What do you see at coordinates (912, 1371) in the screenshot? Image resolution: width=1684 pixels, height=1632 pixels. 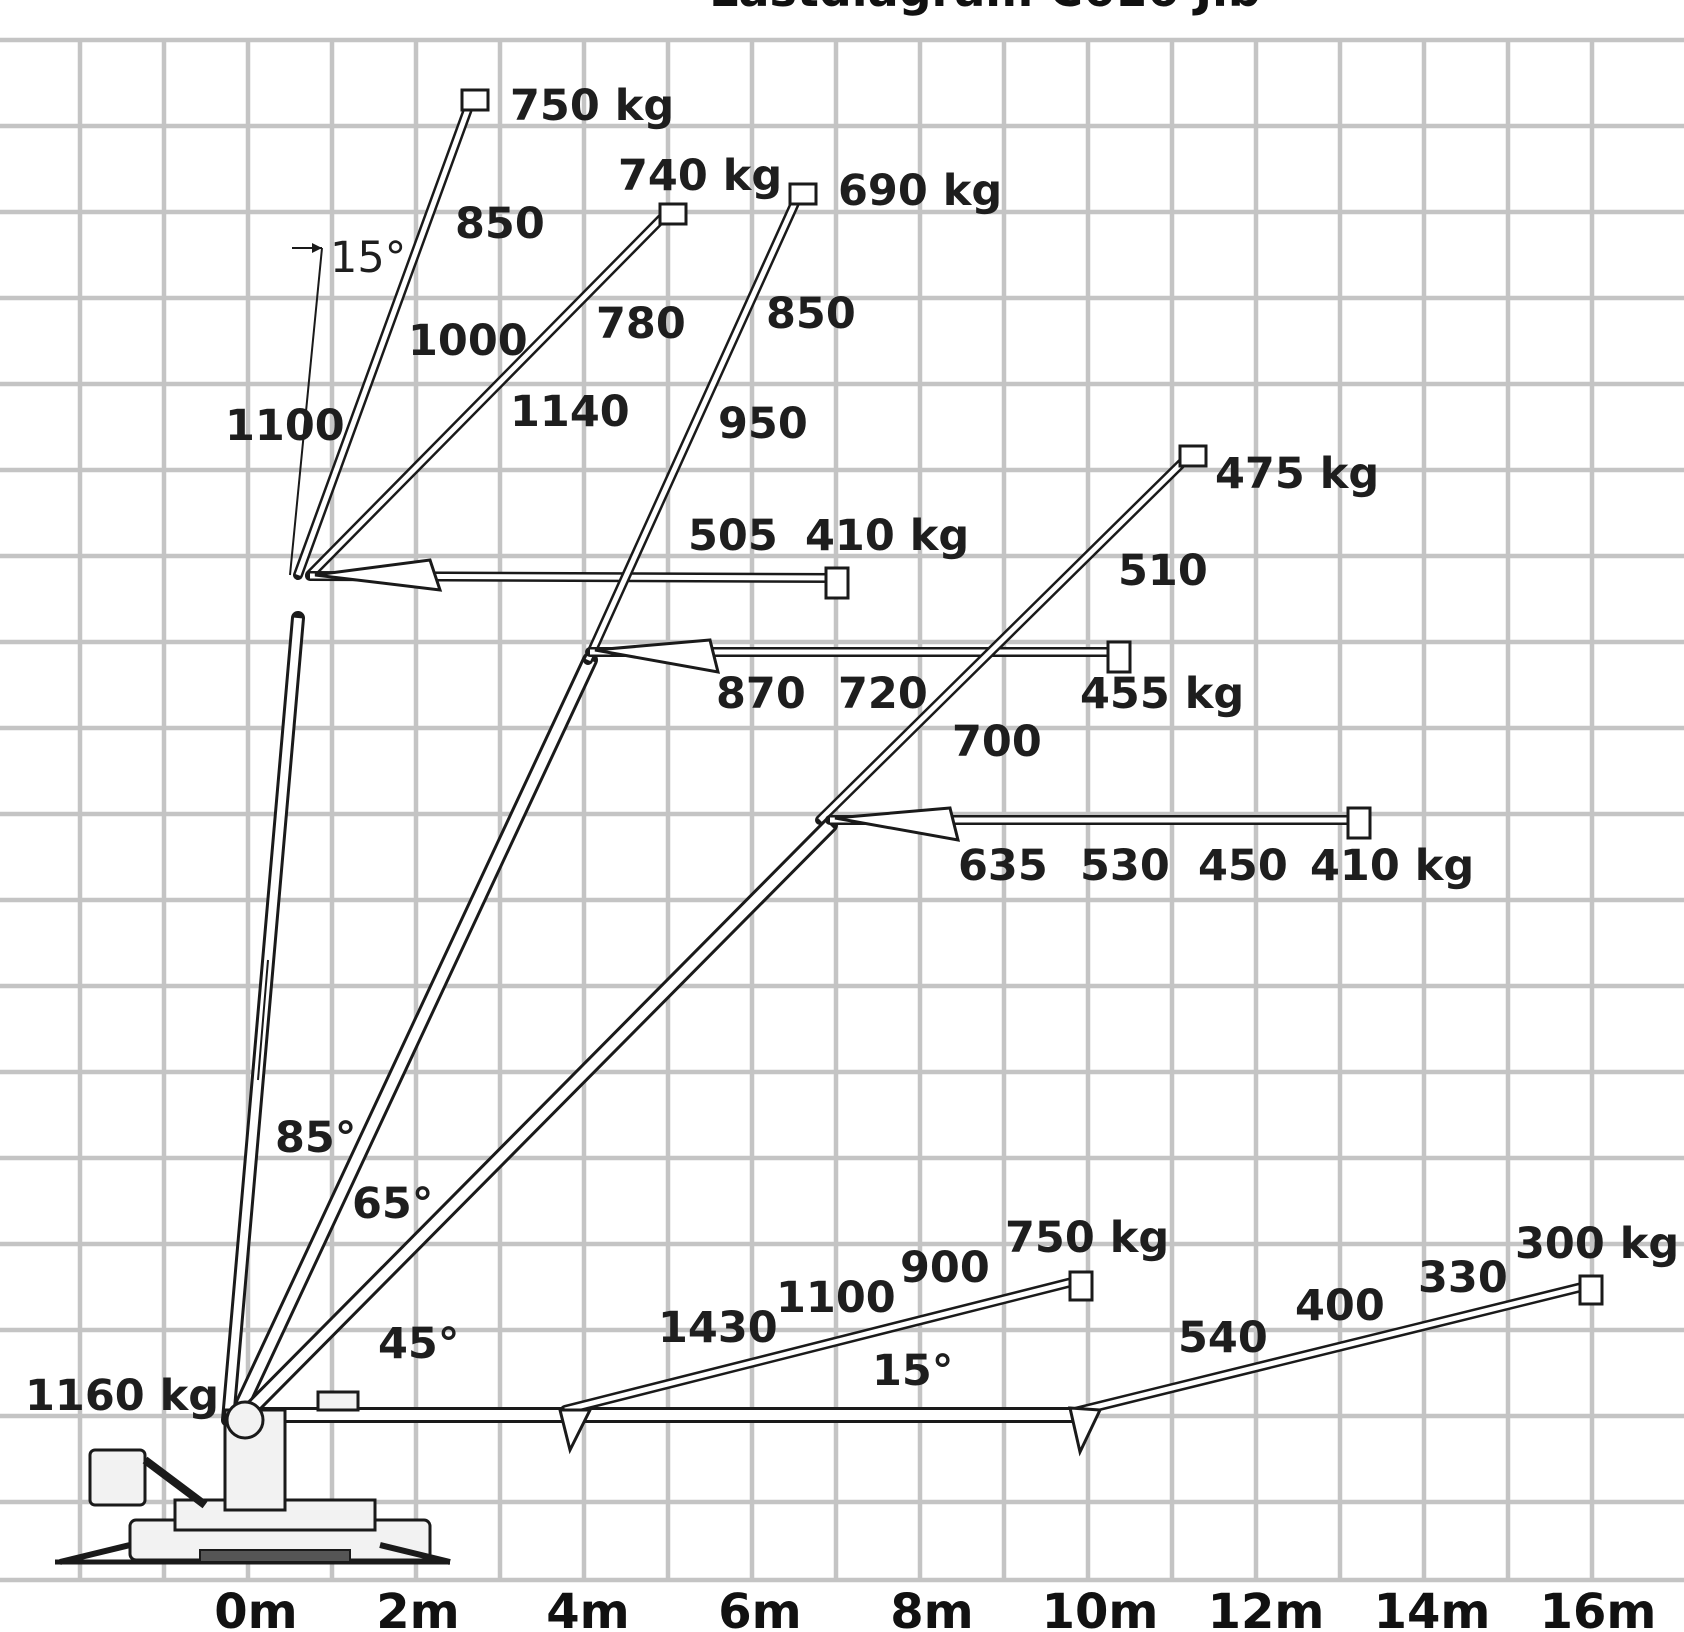 I see `angle-15: 15°` at bounding box center [912, 1371].